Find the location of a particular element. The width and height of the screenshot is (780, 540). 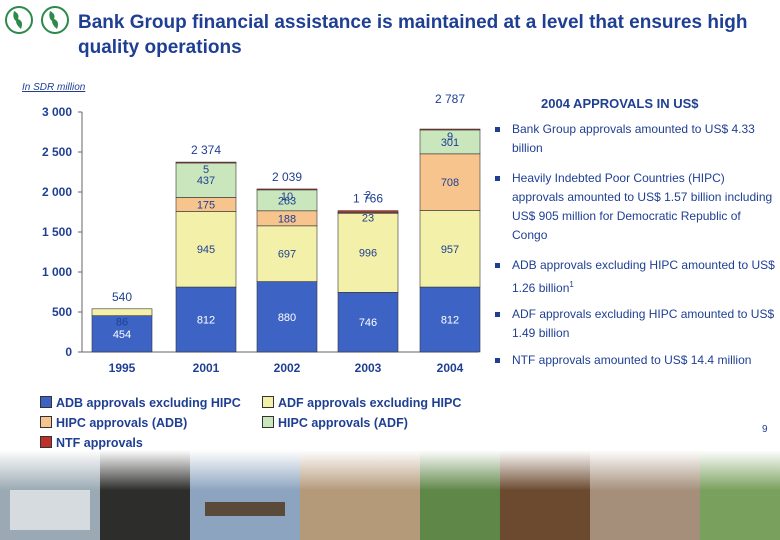

total-label: 2 039 is located at coordinates (287, 177).